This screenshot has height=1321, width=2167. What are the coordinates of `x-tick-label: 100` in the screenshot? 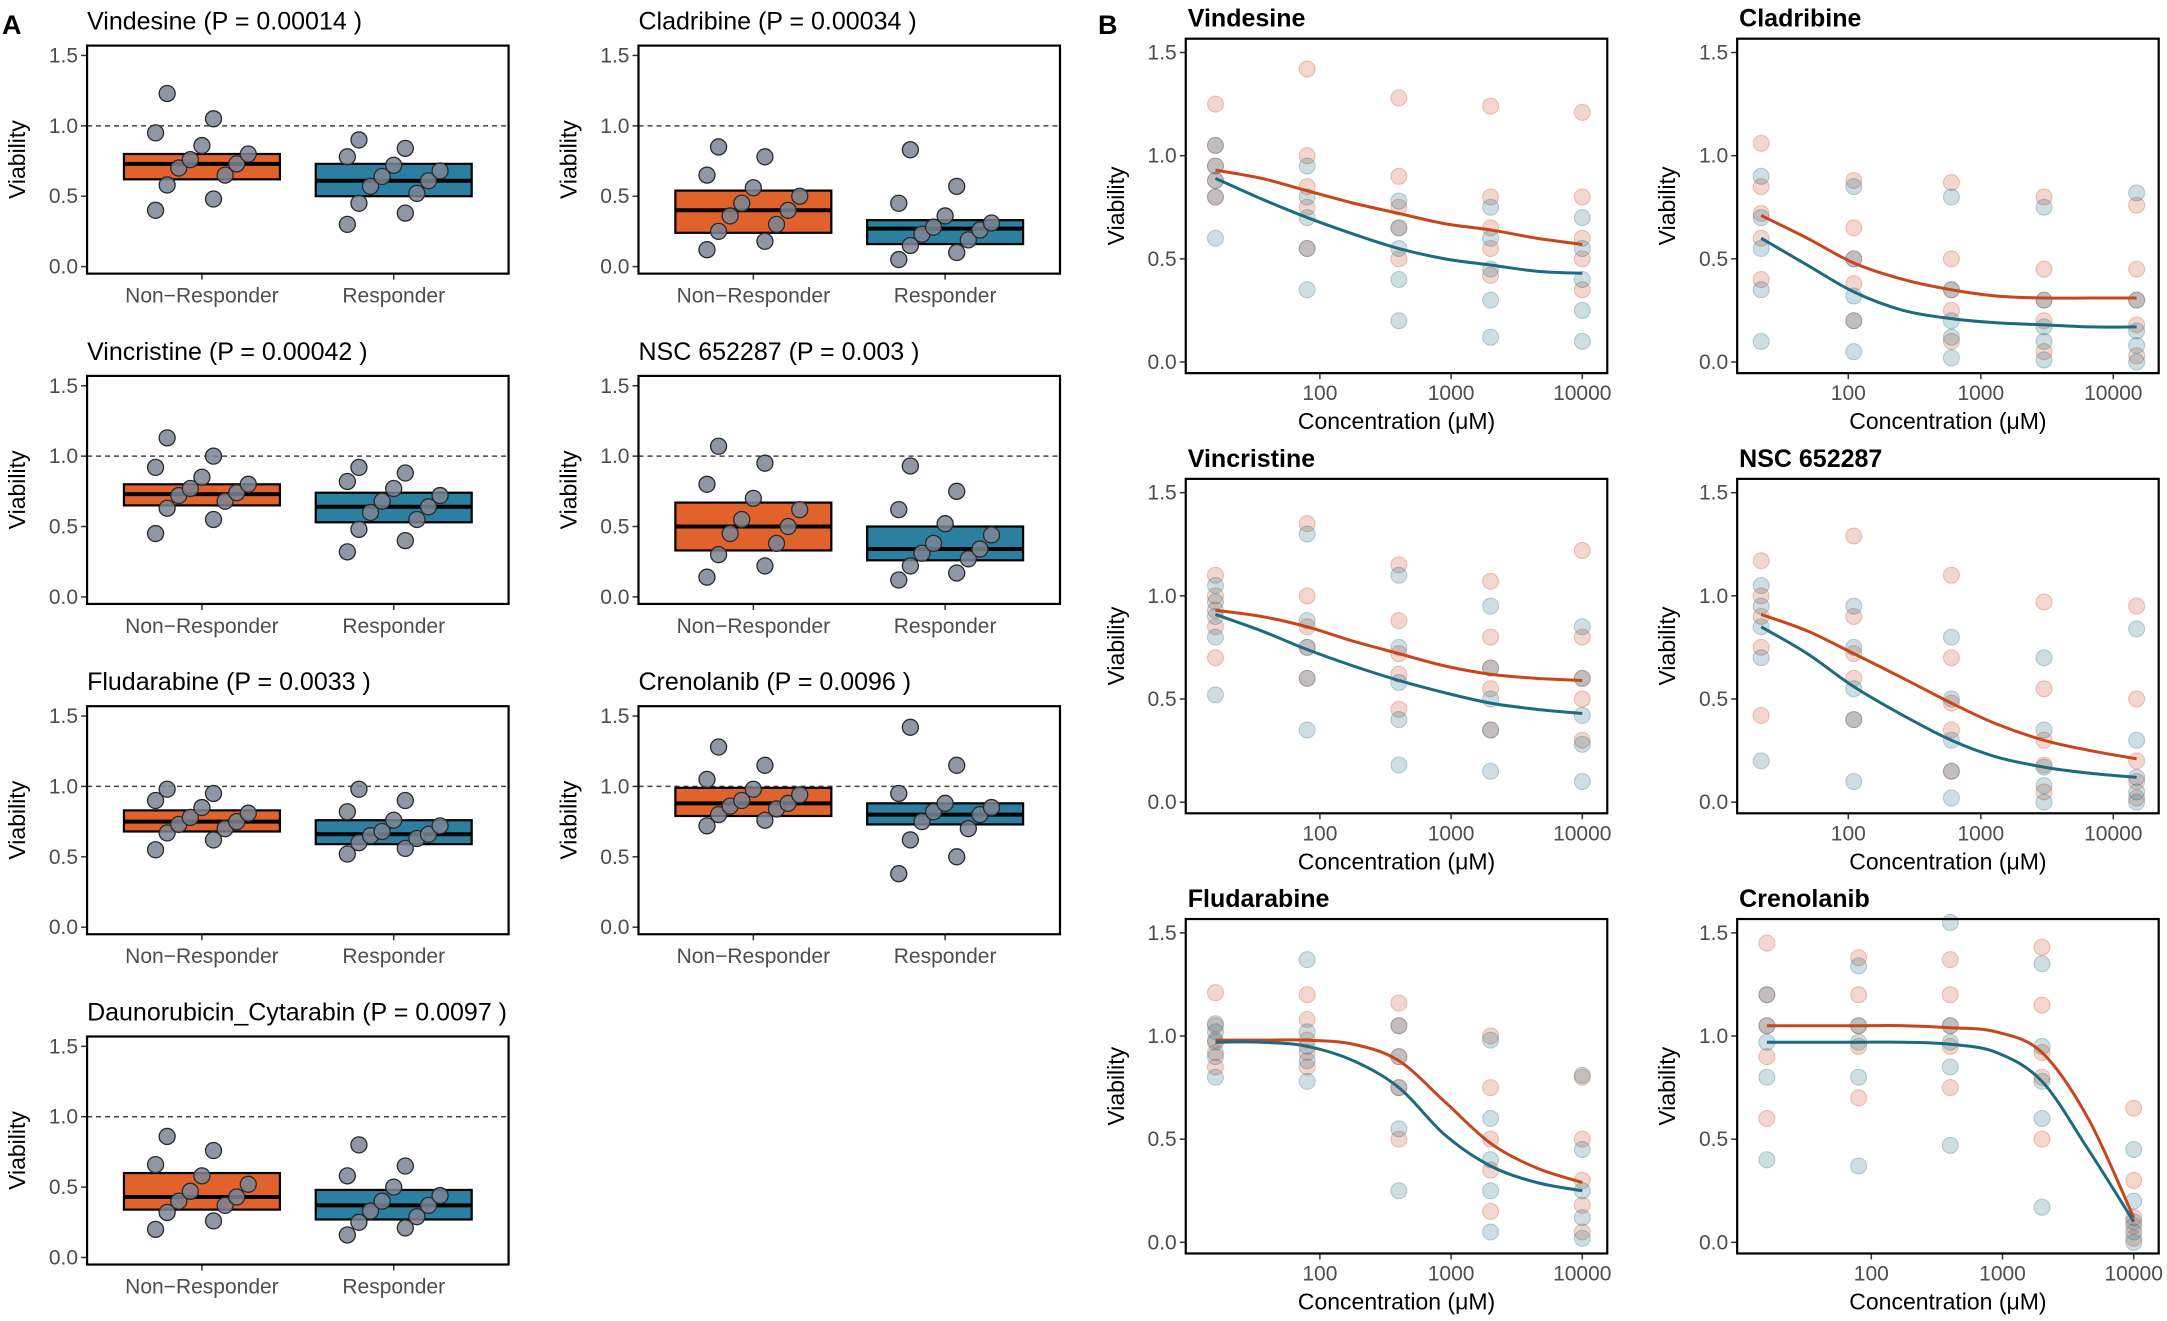 It's located at (1319, 833).